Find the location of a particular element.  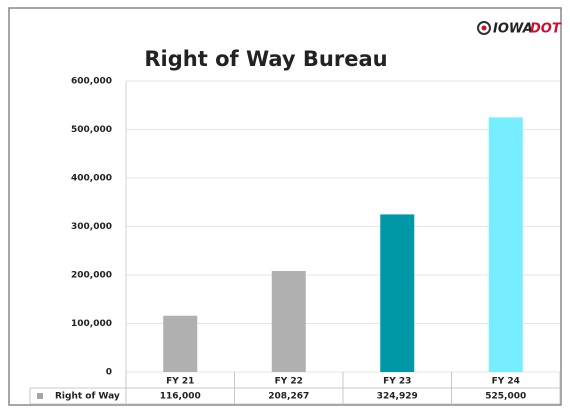

logo-icon is located at coordinates (484, 28).